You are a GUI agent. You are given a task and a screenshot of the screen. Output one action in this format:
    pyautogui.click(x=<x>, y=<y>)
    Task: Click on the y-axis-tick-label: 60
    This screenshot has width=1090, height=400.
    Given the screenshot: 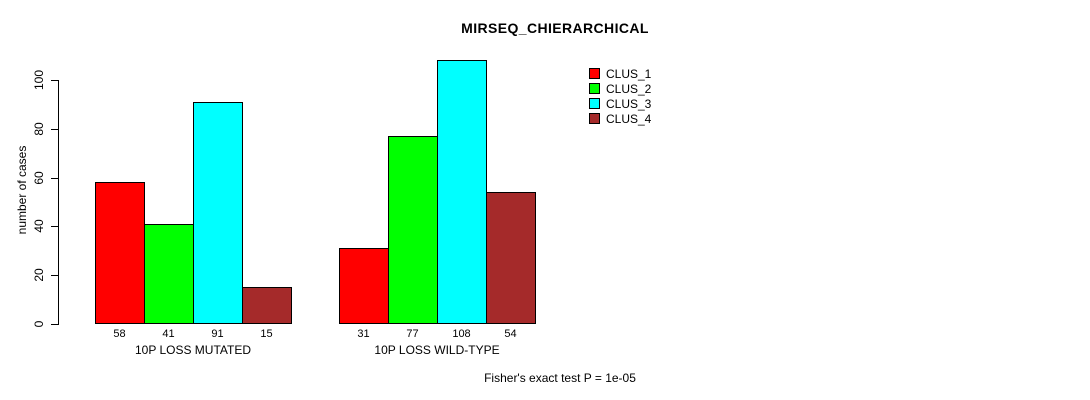 What is the action you would take?
    pyautogui.click(x=39, y=178)
    